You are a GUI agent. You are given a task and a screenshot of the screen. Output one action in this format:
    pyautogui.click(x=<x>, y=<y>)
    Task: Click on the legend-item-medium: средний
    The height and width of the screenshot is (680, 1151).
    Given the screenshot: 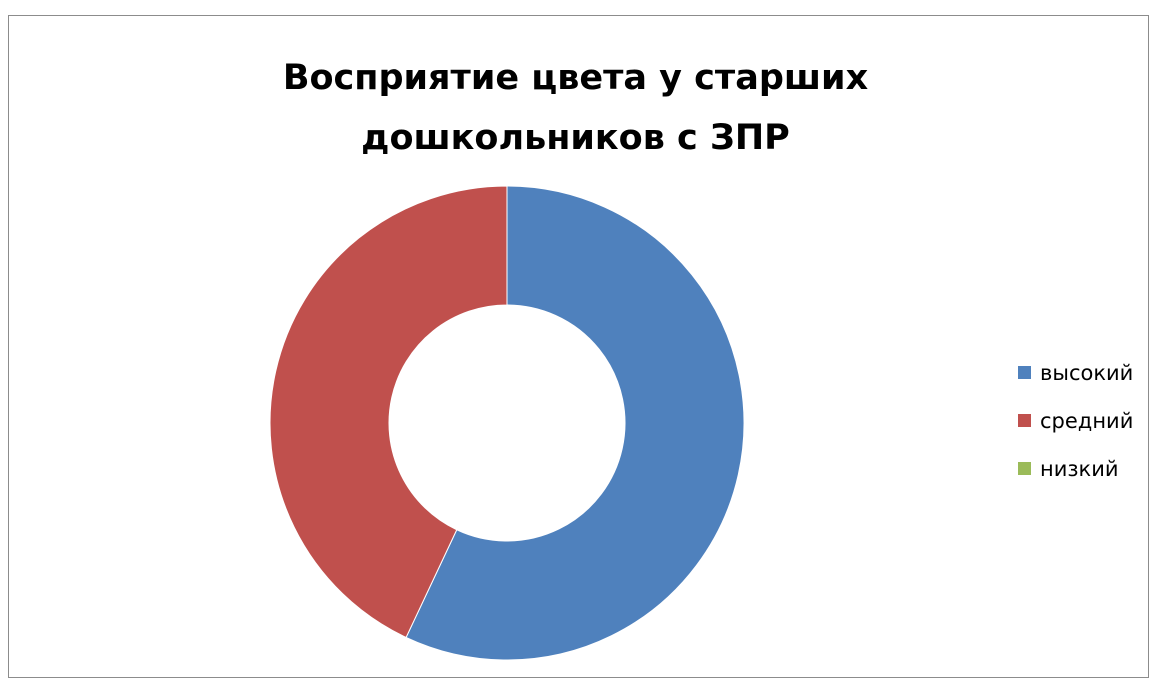 What is the action you would take?
    pyautogui.click(x=1075, y=420)
    